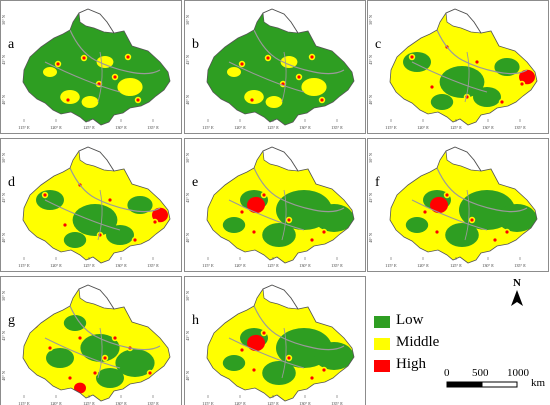 This screenshot has width=550, height=405. What do you see at coordinates (447, 373) in the screenshot?
I see `scale-label-0: 0` at bounding box center [447, 373].